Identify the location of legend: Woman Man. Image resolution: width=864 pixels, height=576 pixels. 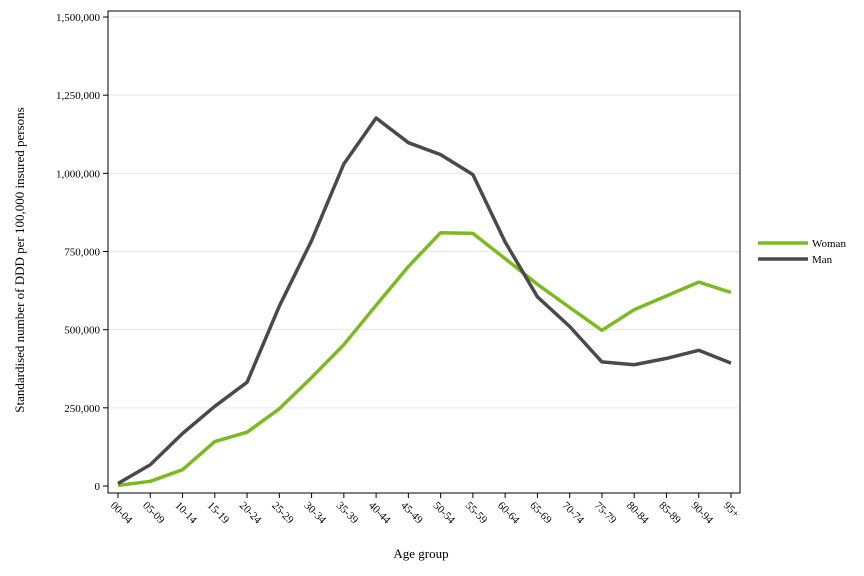
(802, 252).